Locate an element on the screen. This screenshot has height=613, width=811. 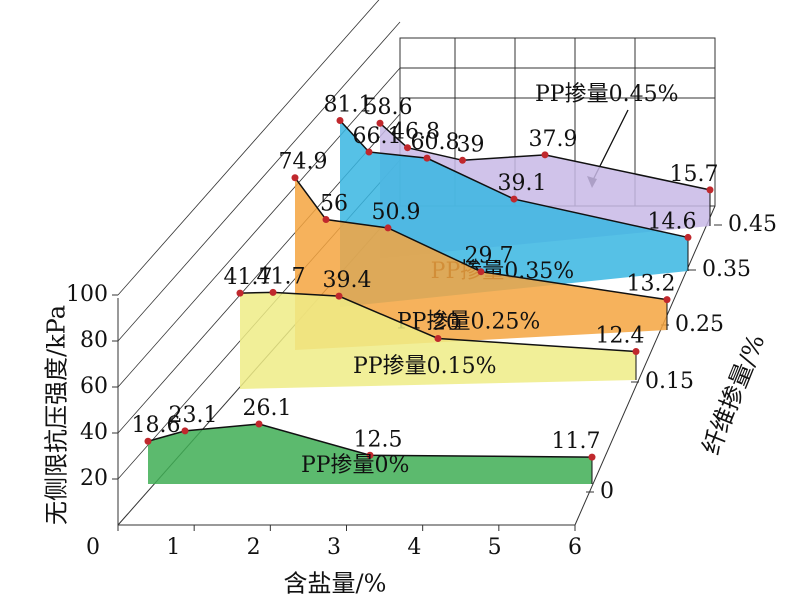
y-tick-label: 20 is located at coordinates (94, 478).